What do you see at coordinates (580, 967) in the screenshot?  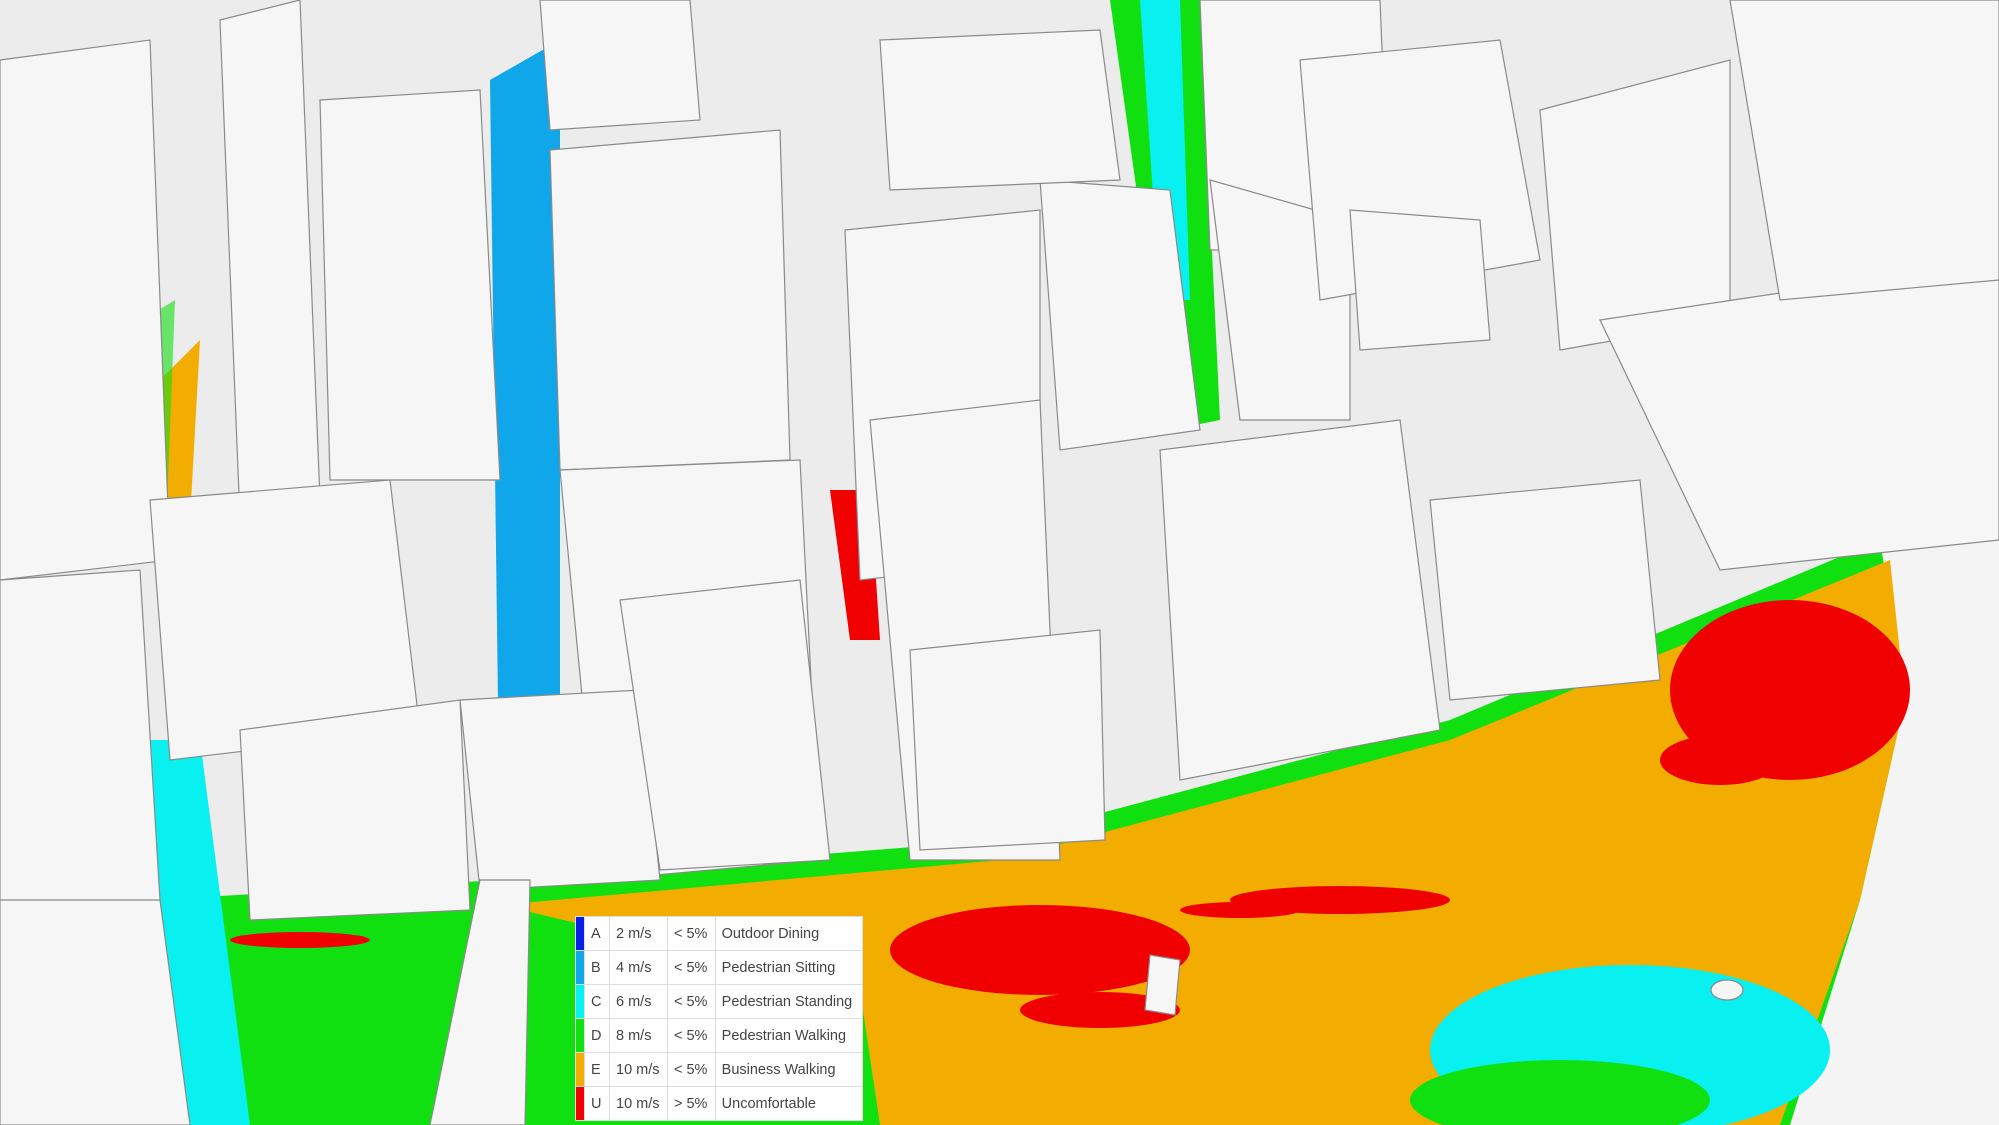 I see `legend-swatch-b` at bounding box center [580, 967].